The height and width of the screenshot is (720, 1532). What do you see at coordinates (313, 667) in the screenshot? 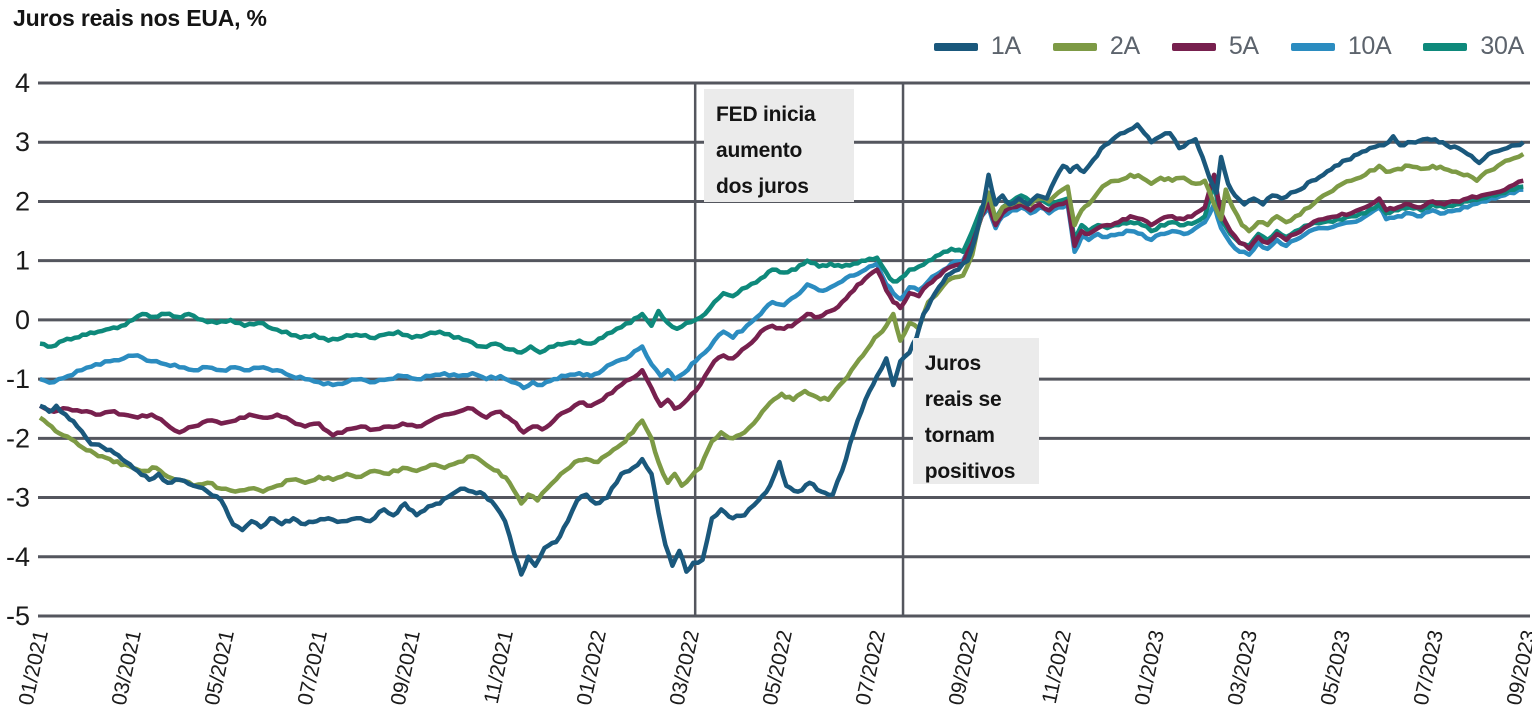
I see `x-tick-label: 07/2021` at bounding box center [313, 667].